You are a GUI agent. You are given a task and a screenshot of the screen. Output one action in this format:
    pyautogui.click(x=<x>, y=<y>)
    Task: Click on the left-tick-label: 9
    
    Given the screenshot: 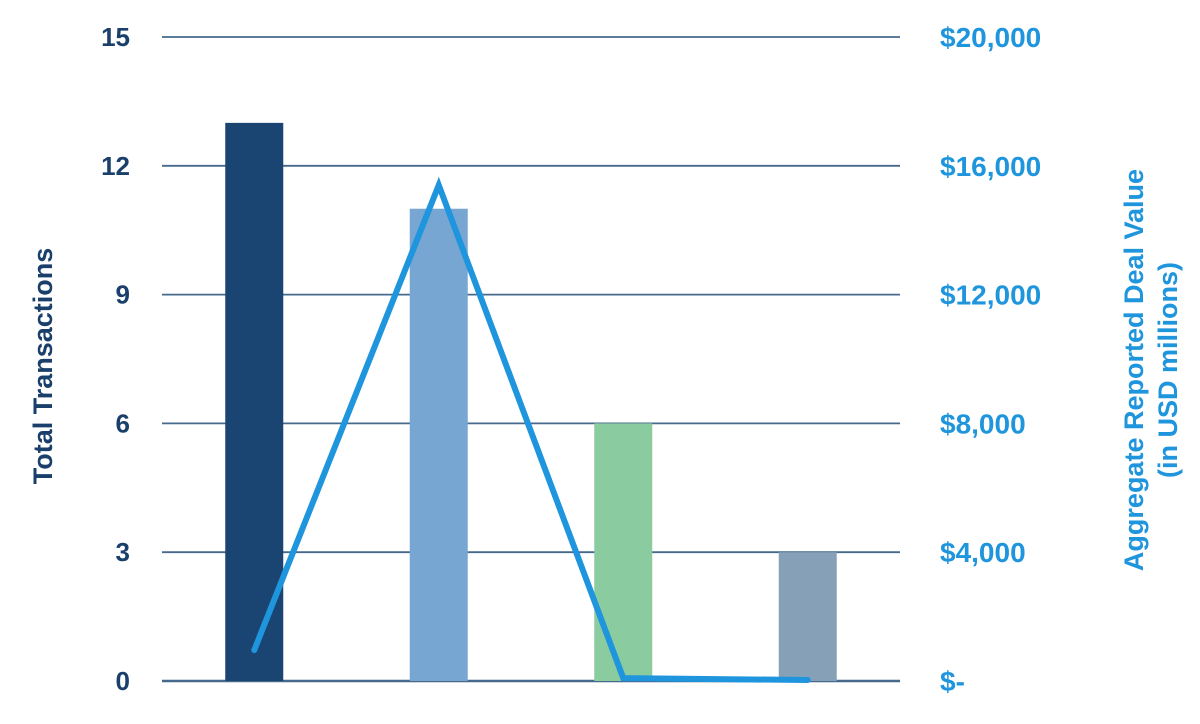 What is the action you would take?
    pyautogui.click(x=123, y=295)
    